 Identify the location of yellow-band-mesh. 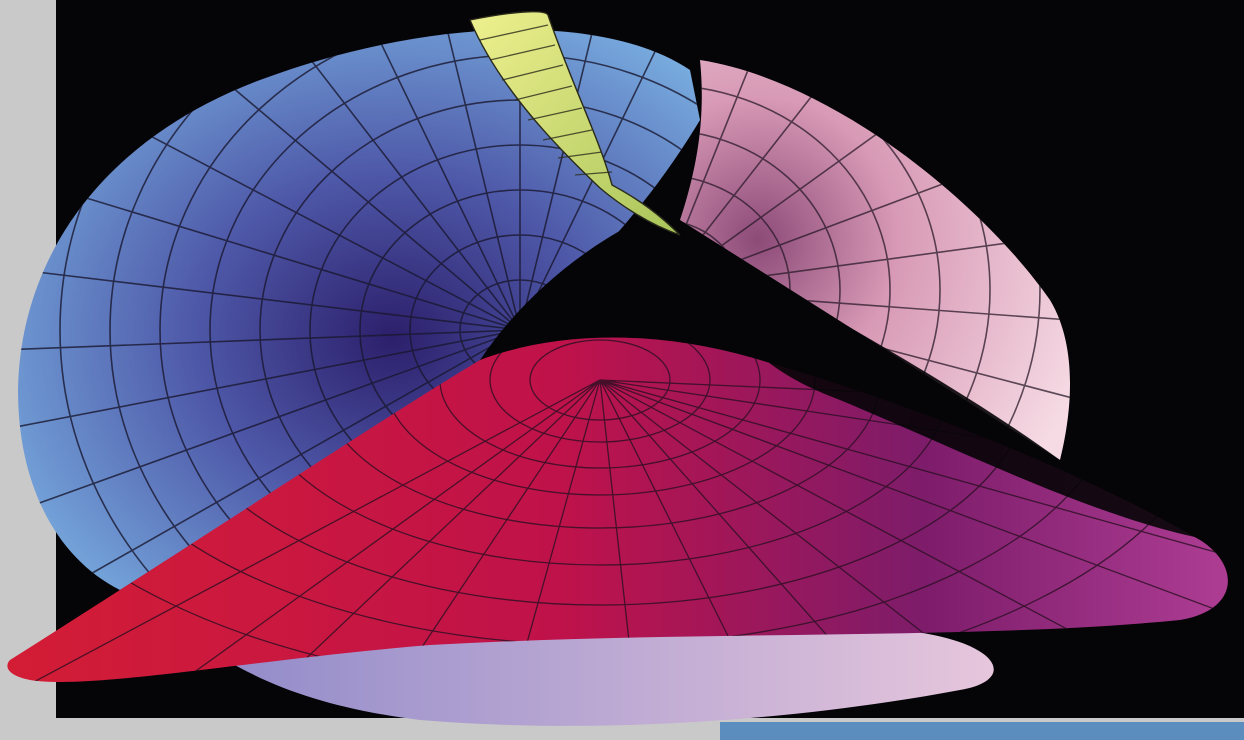
(546, 100).